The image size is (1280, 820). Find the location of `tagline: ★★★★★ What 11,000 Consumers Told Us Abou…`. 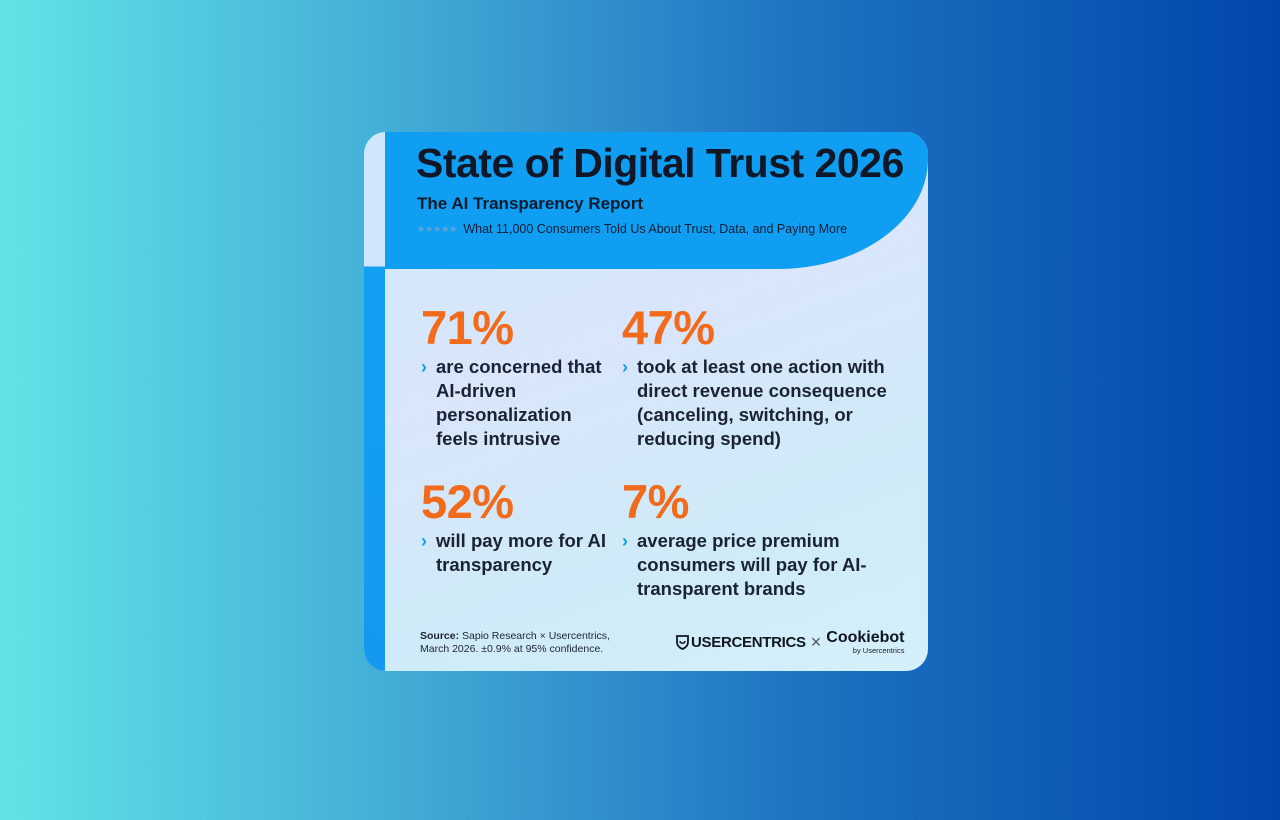

tagline: ★★★★★ What 11,000 Consumers Told Us Abou… is located at coordinates (632, 229).